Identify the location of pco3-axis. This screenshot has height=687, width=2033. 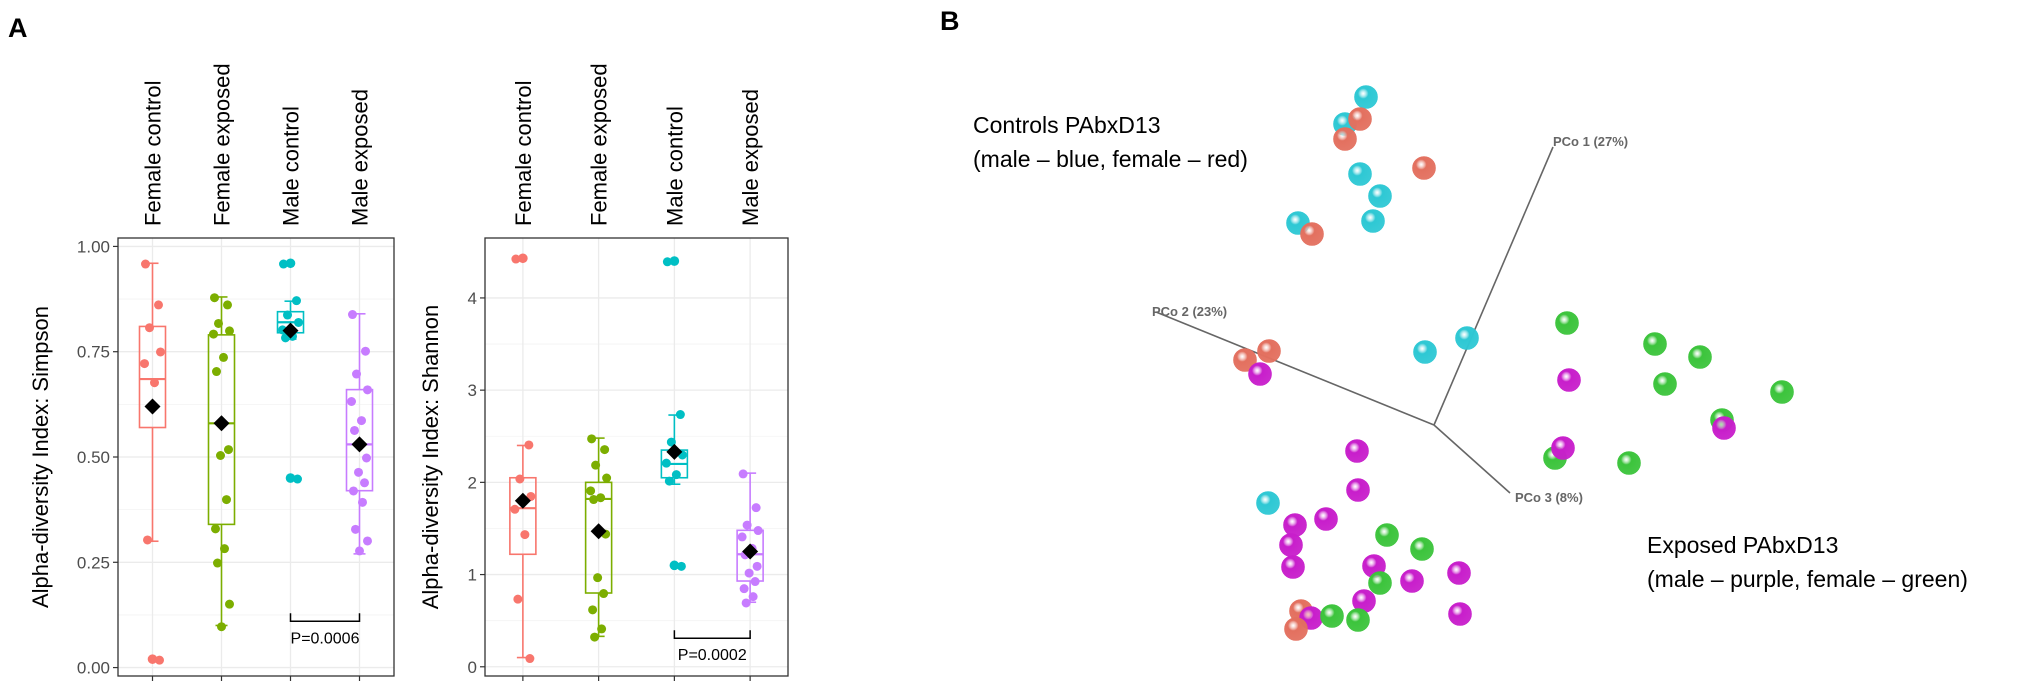
(1472, 459).